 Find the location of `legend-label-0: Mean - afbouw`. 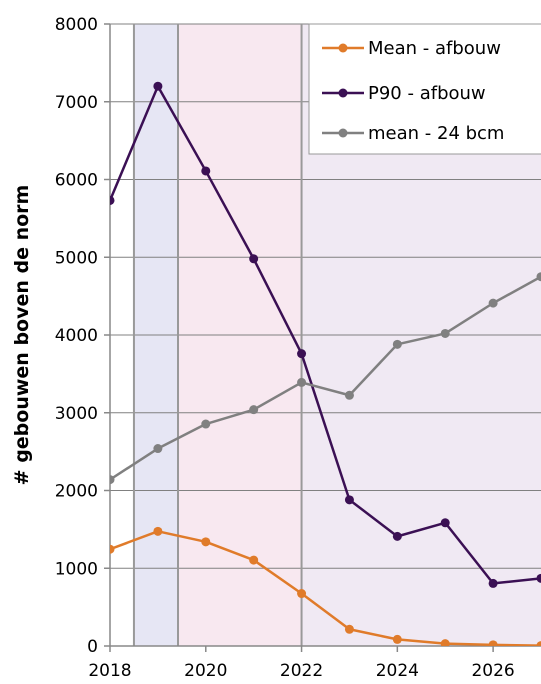

legend-label-0: Mean - afbouw is located at coordinates (434, 48).